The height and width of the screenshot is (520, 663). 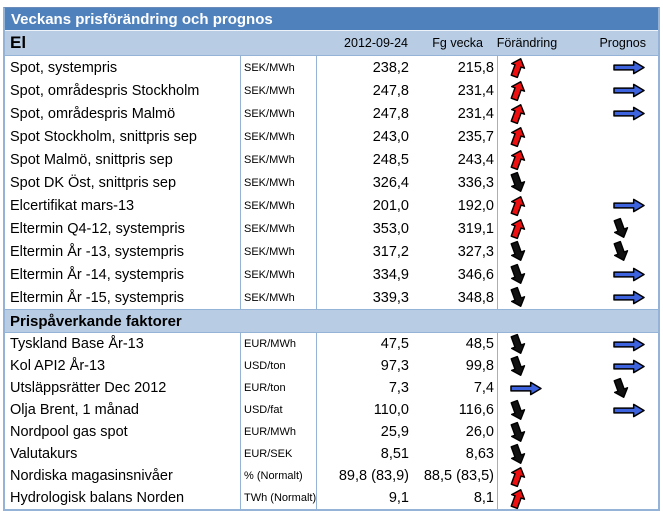 I want to click on row-label: Spot, systempris, so click(x=123, y=67).